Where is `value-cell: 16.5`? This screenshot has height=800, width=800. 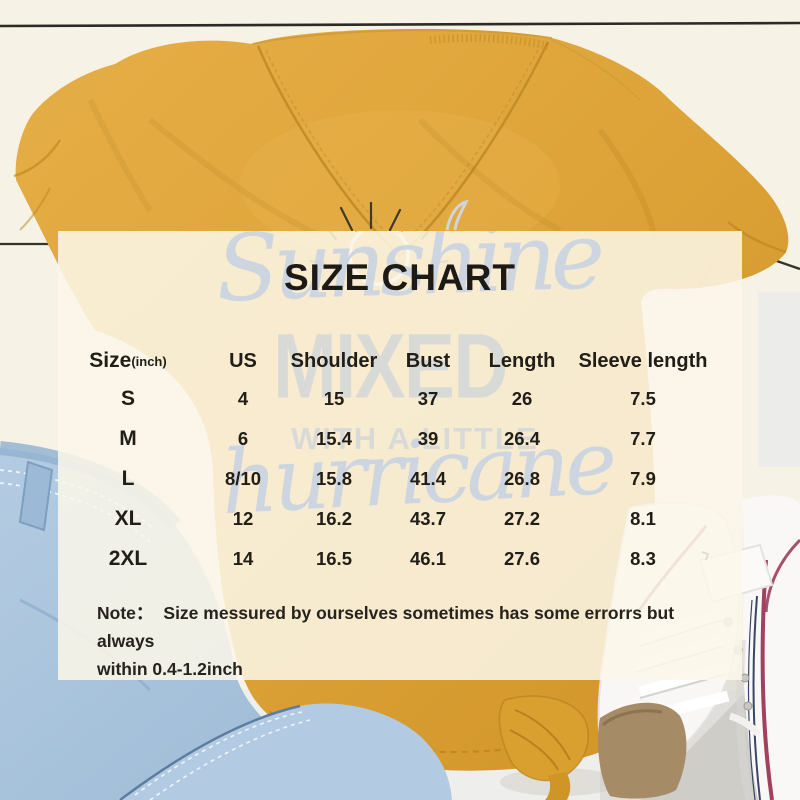 value-cell: 16.5 is located at coordinates (333, 558).